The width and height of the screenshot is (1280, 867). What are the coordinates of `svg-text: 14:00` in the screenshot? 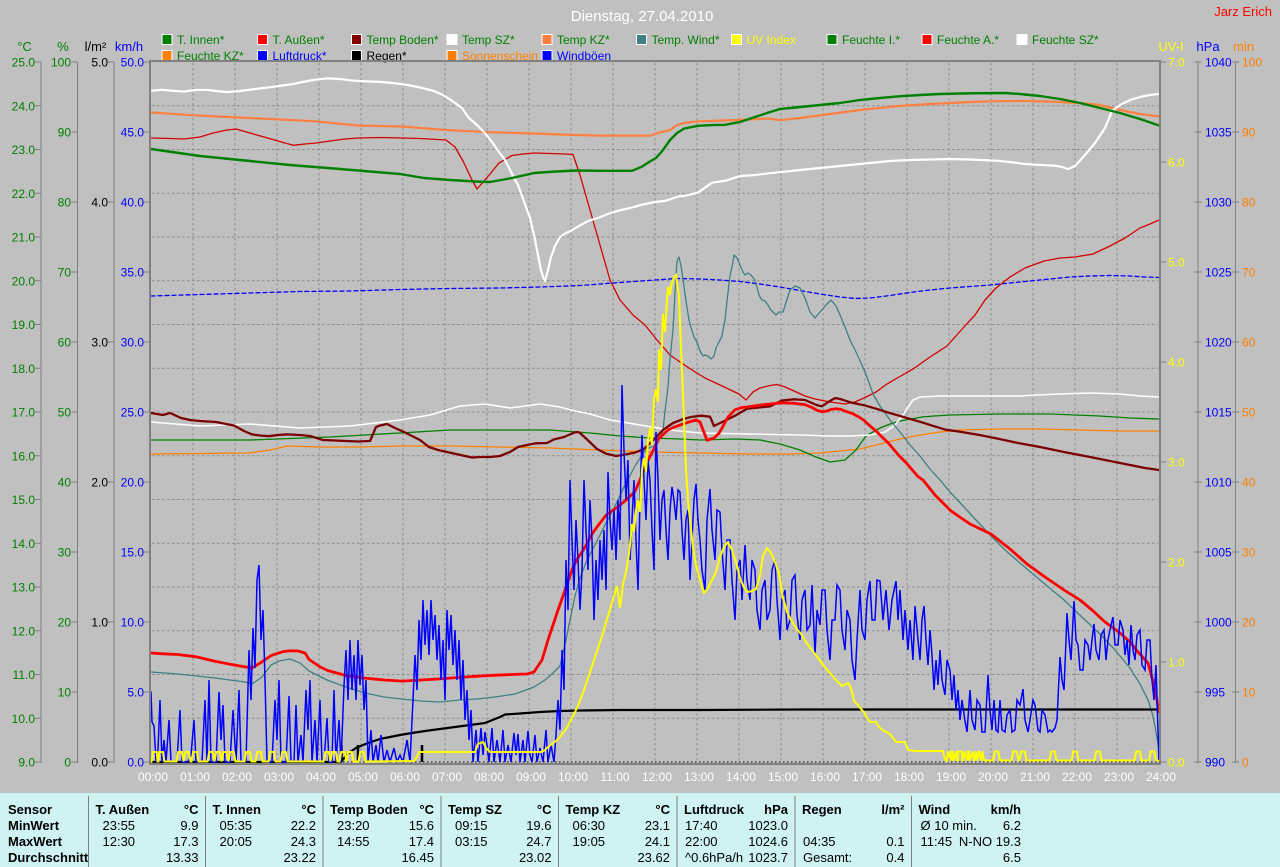 It's located at (741, 777).